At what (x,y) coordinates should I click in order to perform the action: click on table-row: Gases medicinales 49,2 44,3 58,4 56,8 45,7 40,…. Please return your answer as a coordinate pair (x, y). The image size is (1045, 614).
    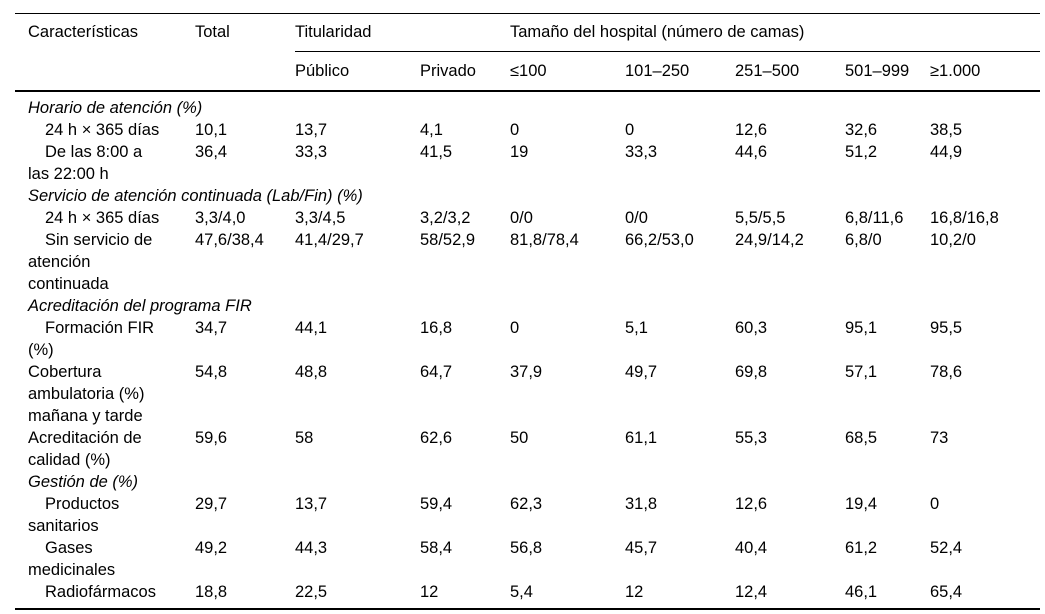
    Looking at the image, I should click on (527, 559).